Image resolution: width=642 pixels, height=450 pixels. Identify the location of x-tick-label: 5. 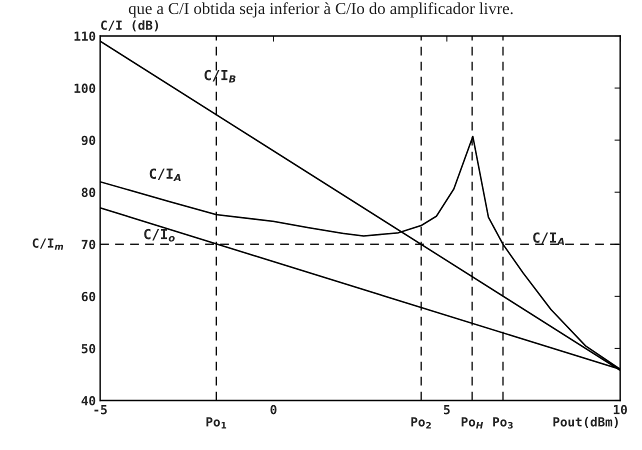
(447, 409).